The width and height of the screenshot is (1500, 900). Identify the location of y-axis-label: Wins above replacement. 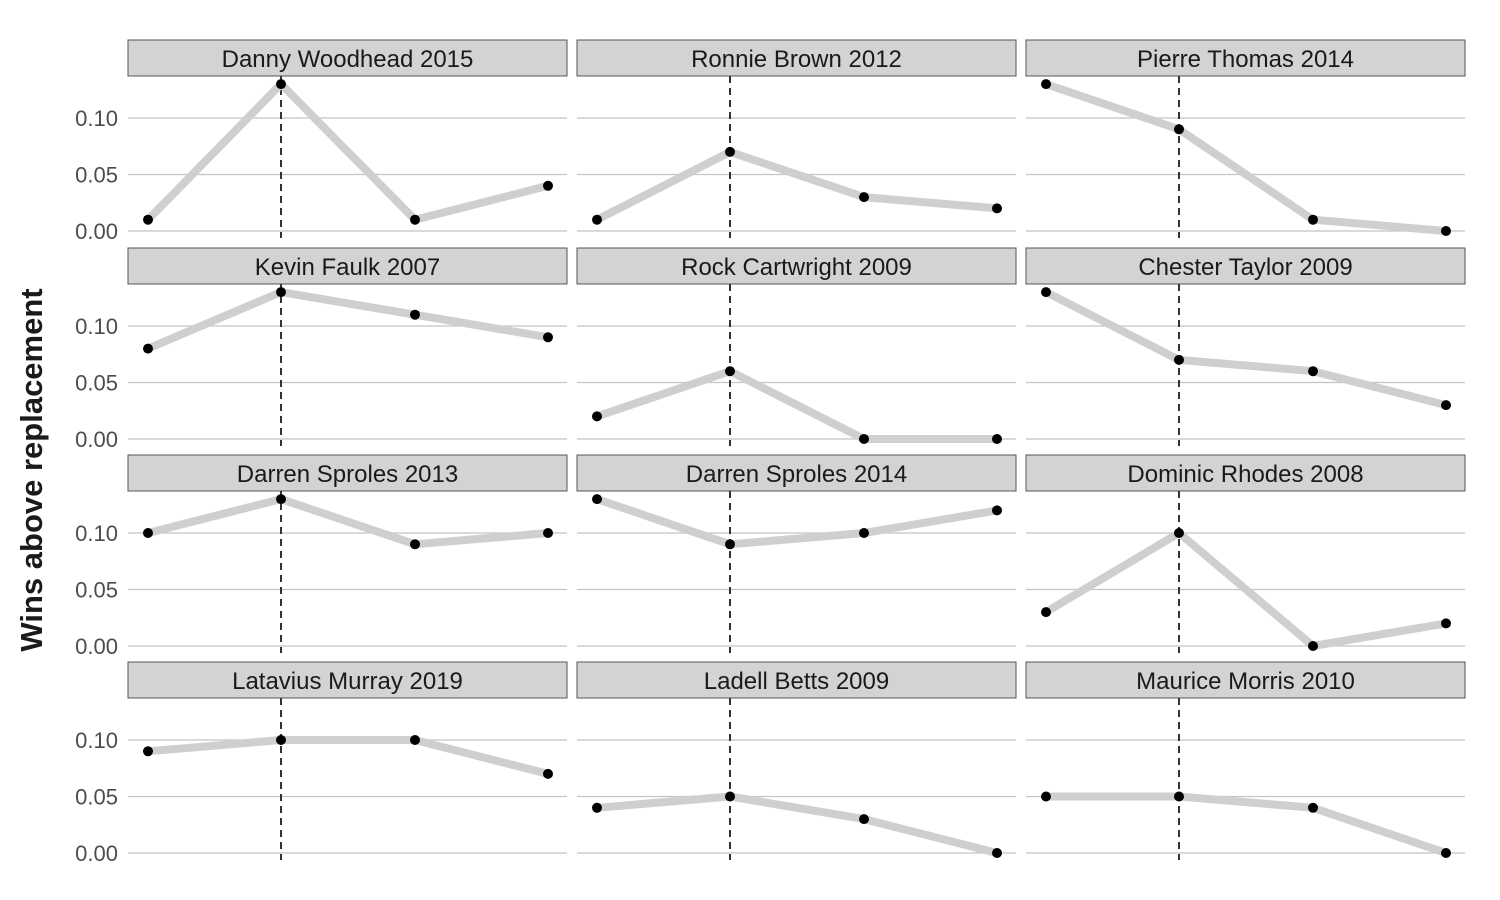
(31, 469).